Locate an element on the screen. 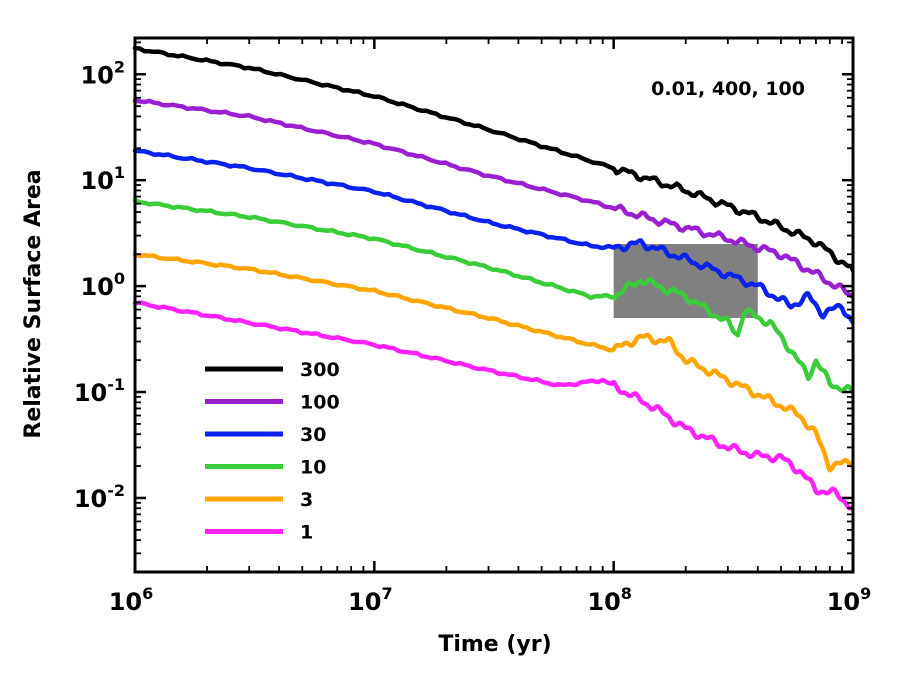 This screenshot has width=900, height=675. legend-label-30: 30 is located at coordinates (313, 435).